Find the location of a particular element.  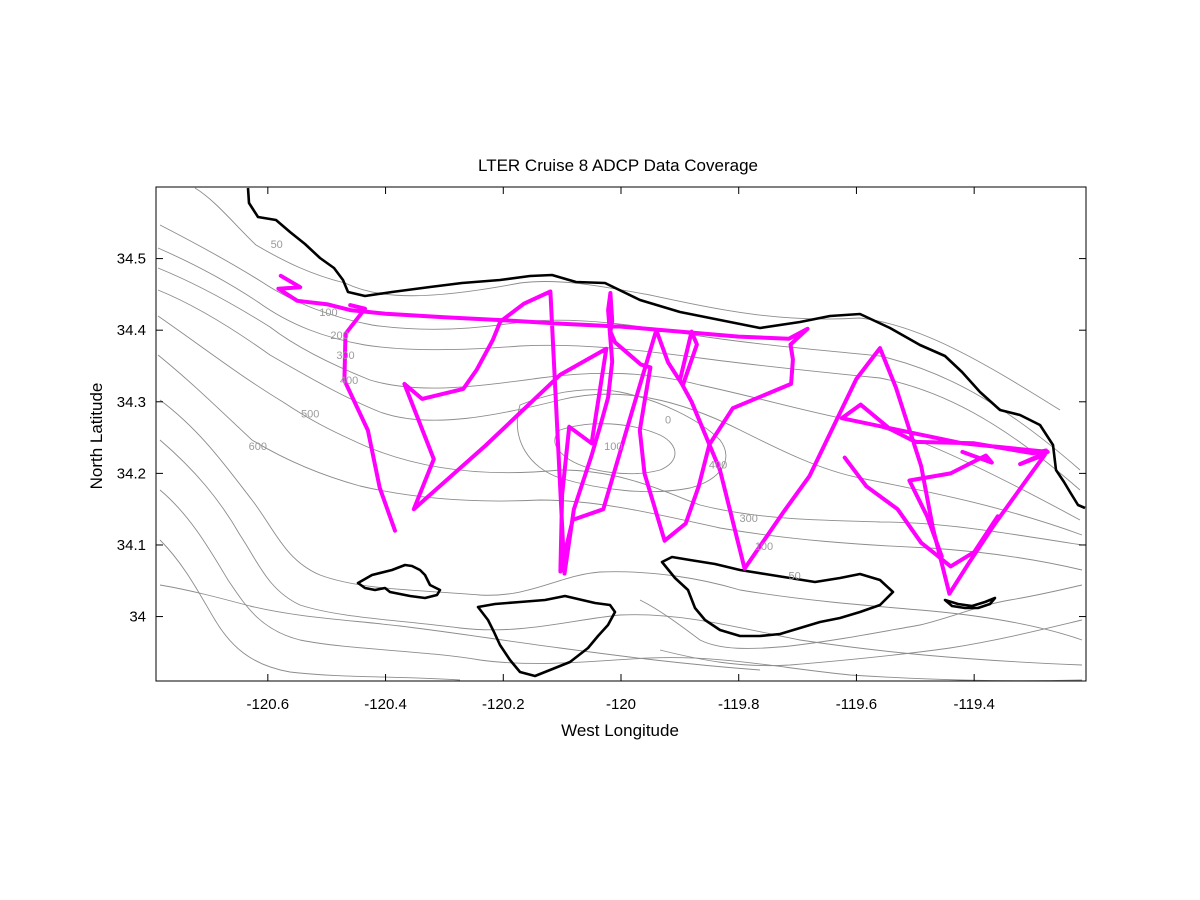

island-san-miguel is located at coordinates (399, 581).